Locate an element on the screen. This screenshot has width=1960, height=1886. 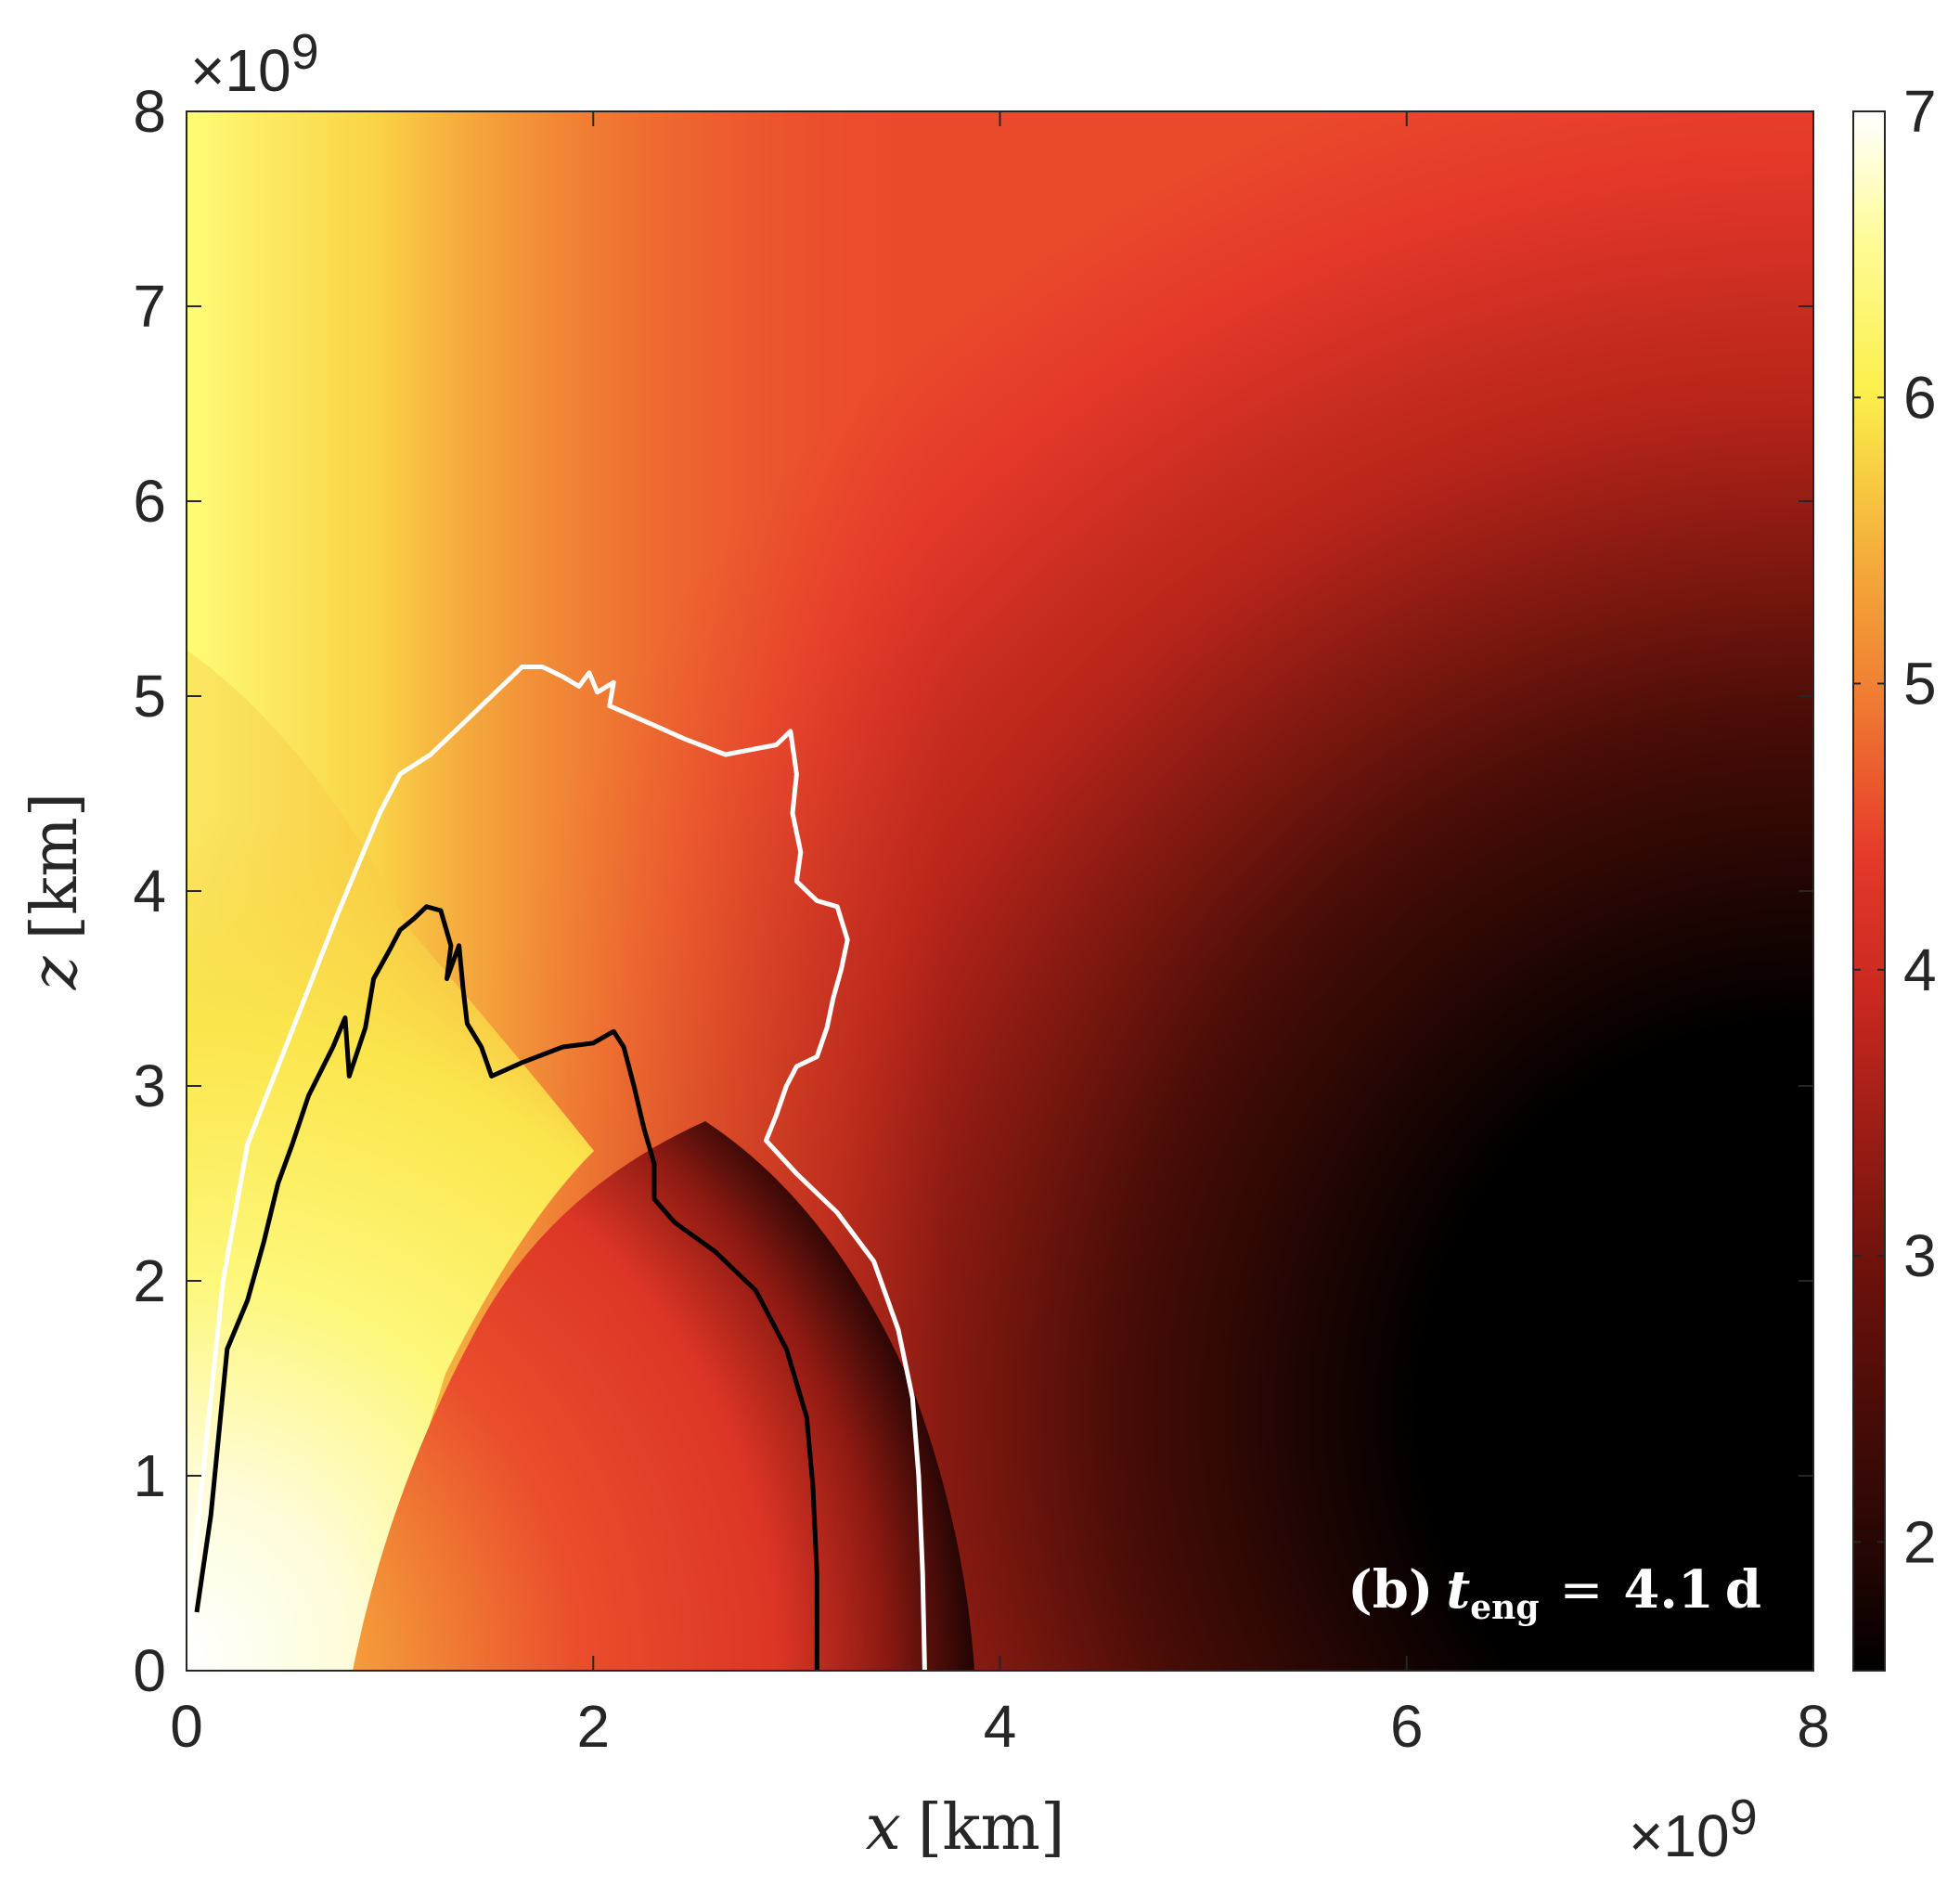
x-tick-label: 0 is located at coordinates (186, 1727).